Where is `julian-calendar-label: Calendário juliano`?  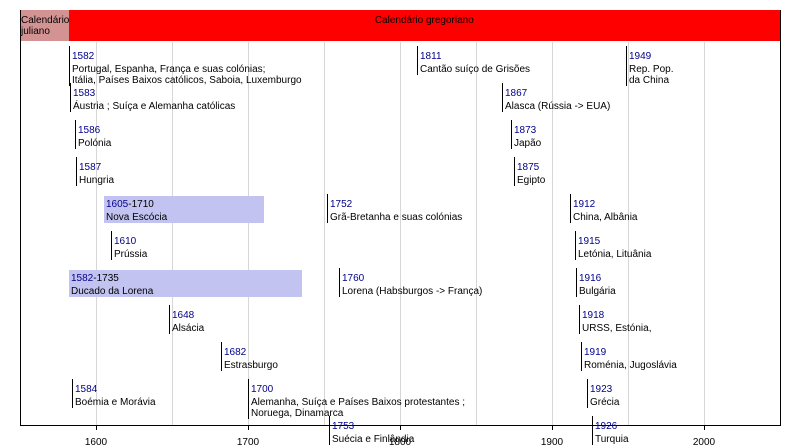
julian-calendar-label: Calendário juliano is located at coordinates (45, 26).